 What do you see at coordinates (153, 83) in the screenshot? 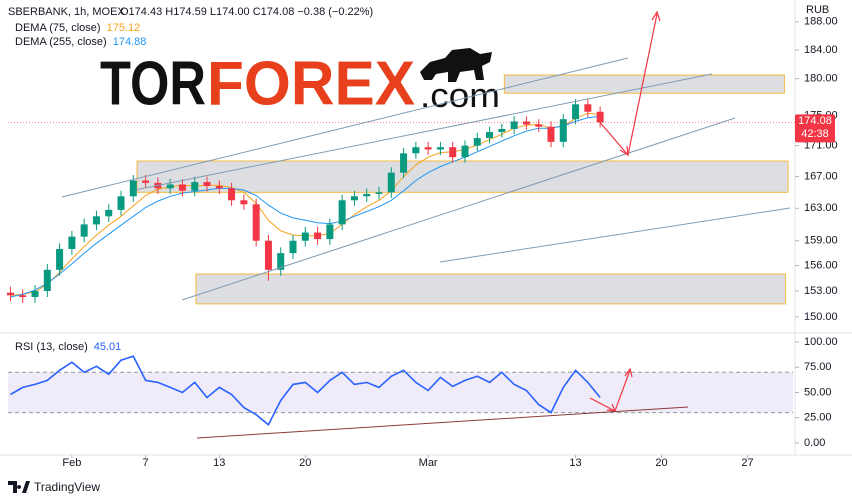
I see `watermark-text: TOR` at bounding box center [153, 83].